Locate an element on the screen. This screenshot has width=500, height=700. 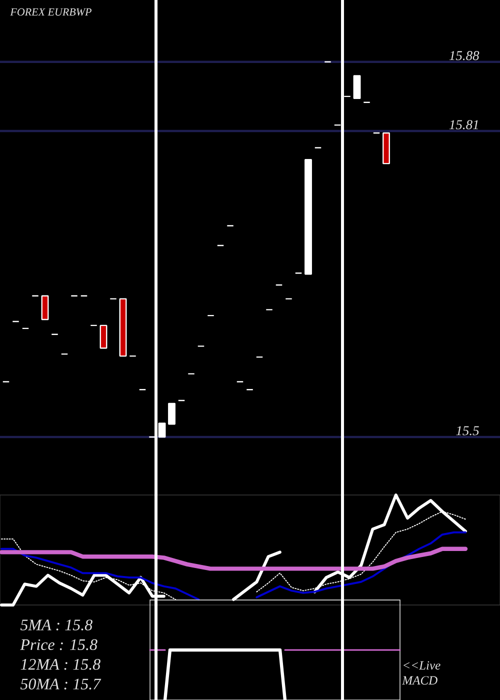
text: 5MA : 15.8 is located at coordinates (56, 625).